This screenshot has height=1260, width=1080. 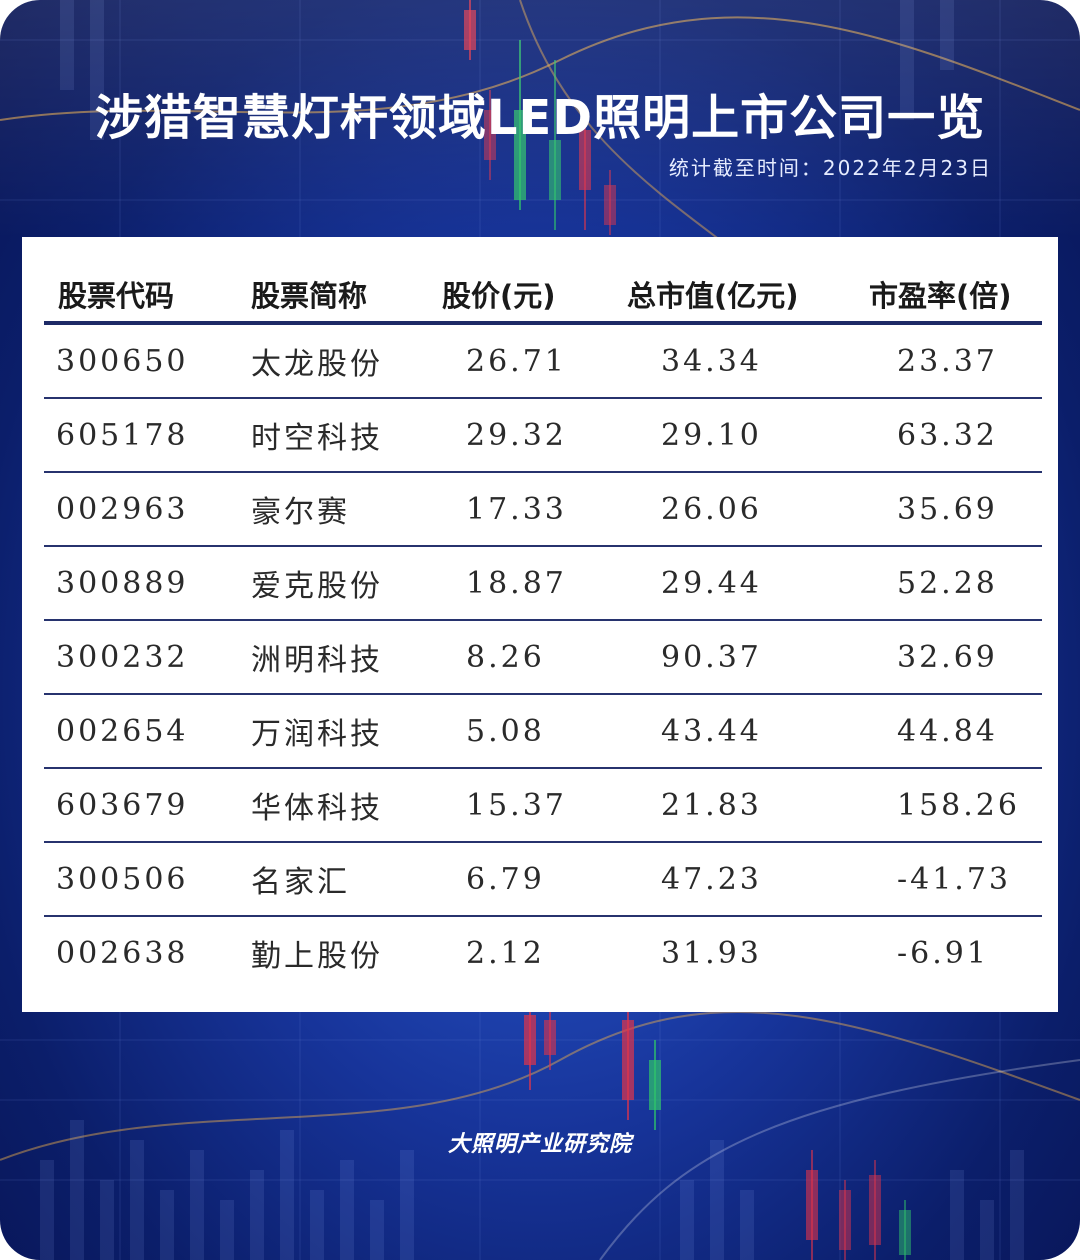 I want to click on cell-price: 5.08, so click(x=505, y=731).